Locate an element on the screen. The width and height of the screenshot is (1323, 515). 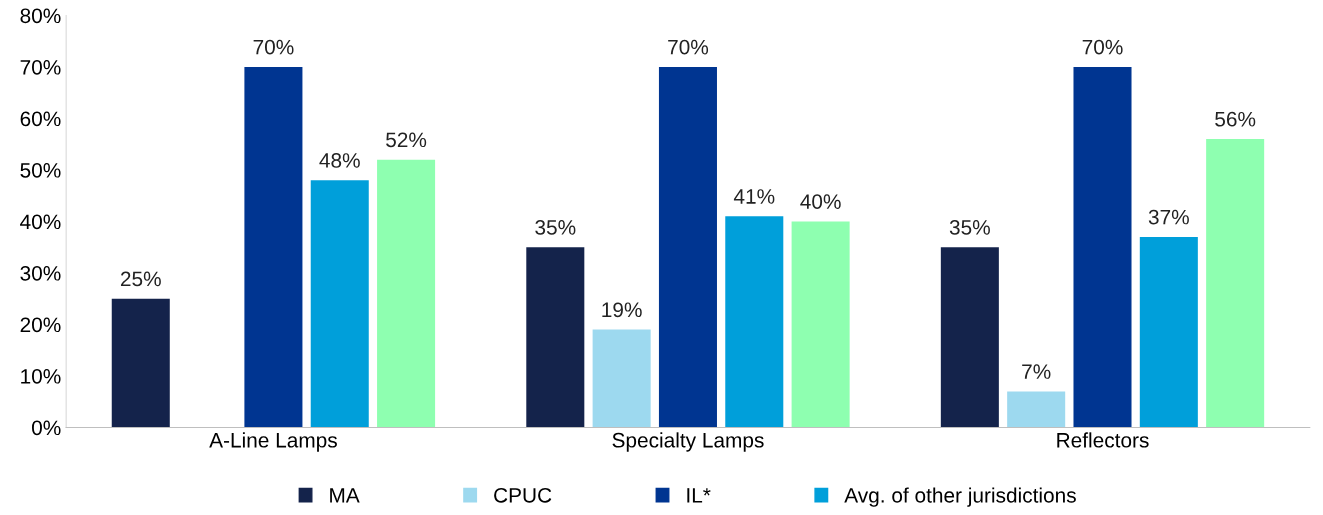
data-label: 52% is located at coordinates (406, 140).